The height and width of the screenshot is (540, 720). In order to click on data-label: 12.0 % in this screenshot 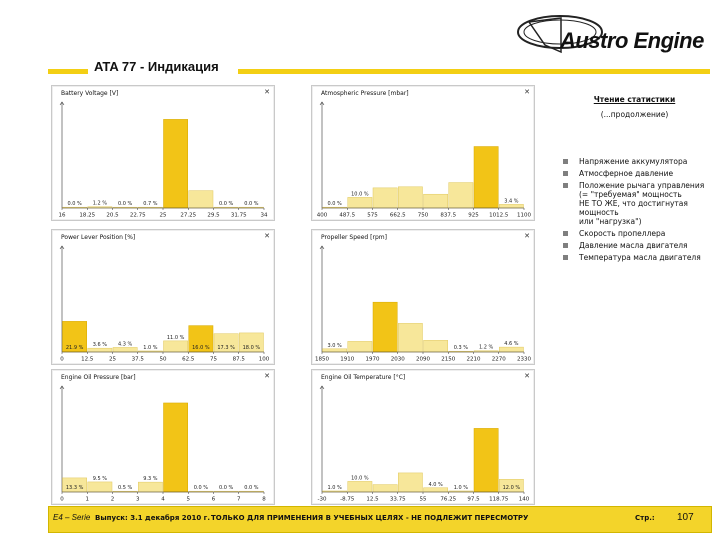, I will do `click(512, 488)`.